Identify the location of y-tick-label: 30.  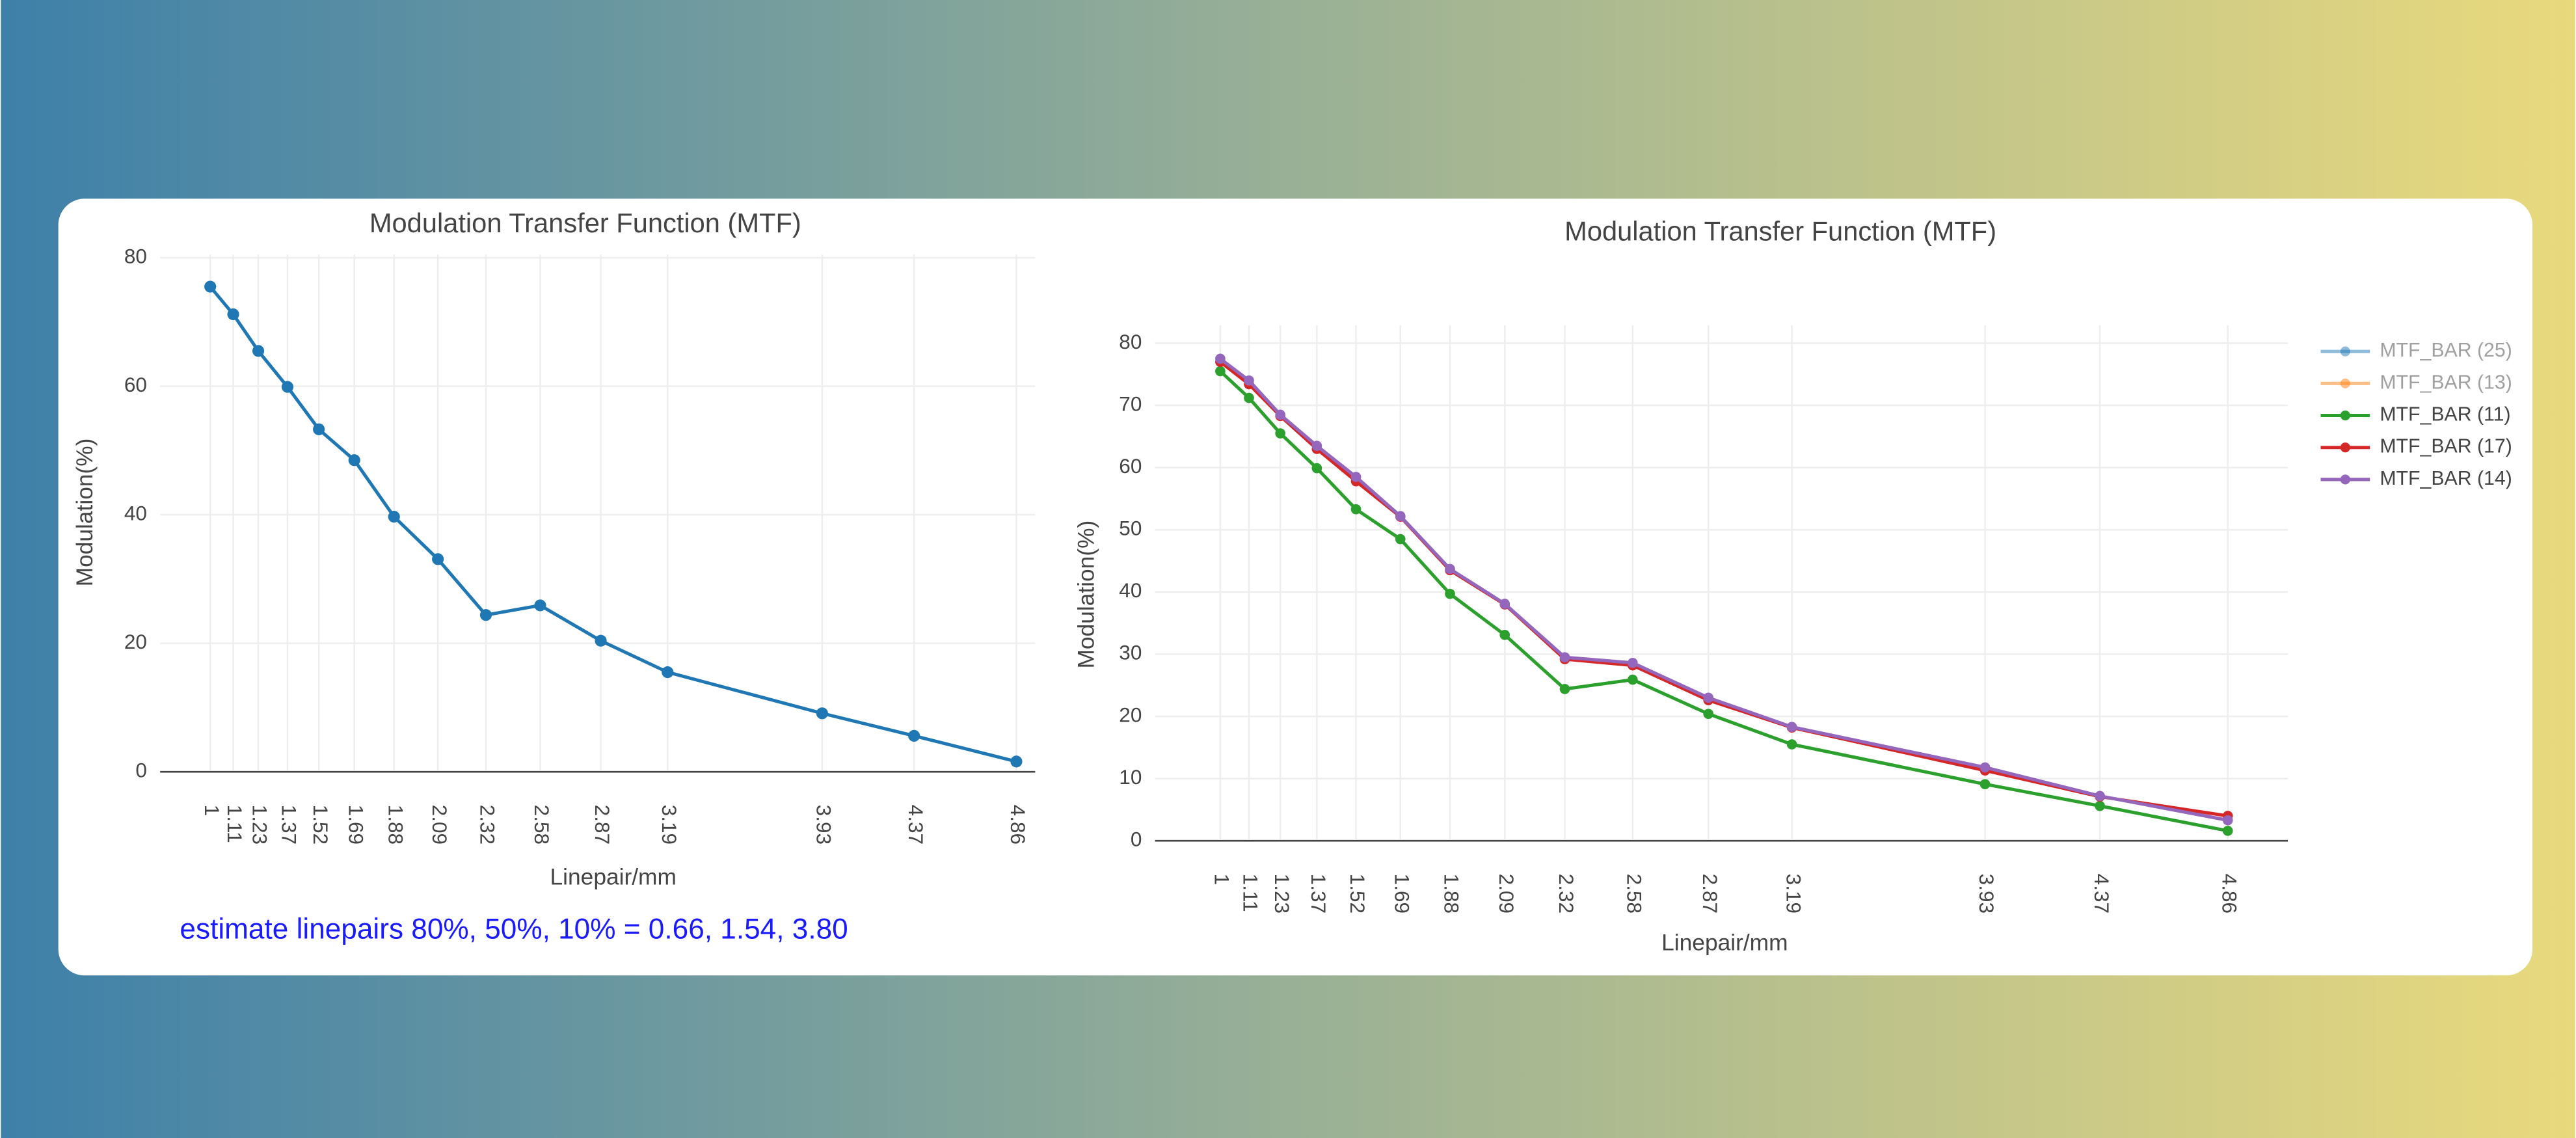
(1130, 652).